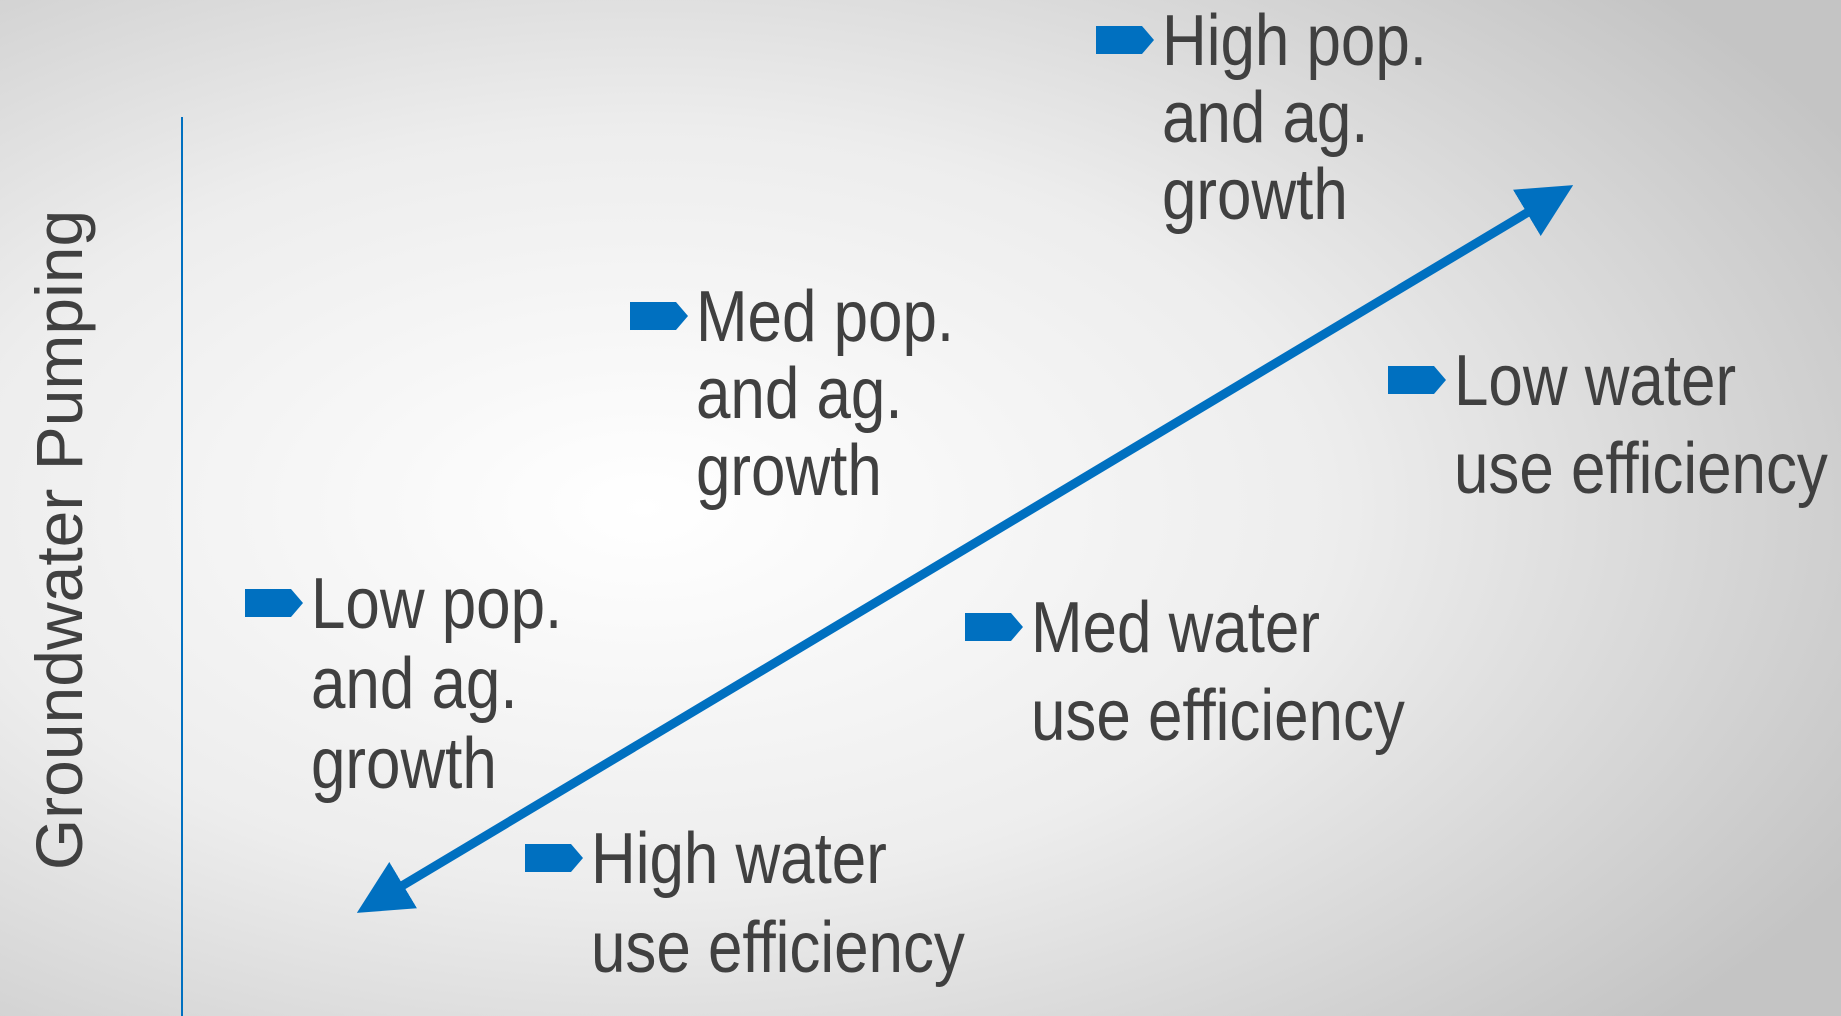 The width and height of the screenshot is (1841, 1016). I want to click on item-text: Med pop.and ag.growth, so click(825, 394).